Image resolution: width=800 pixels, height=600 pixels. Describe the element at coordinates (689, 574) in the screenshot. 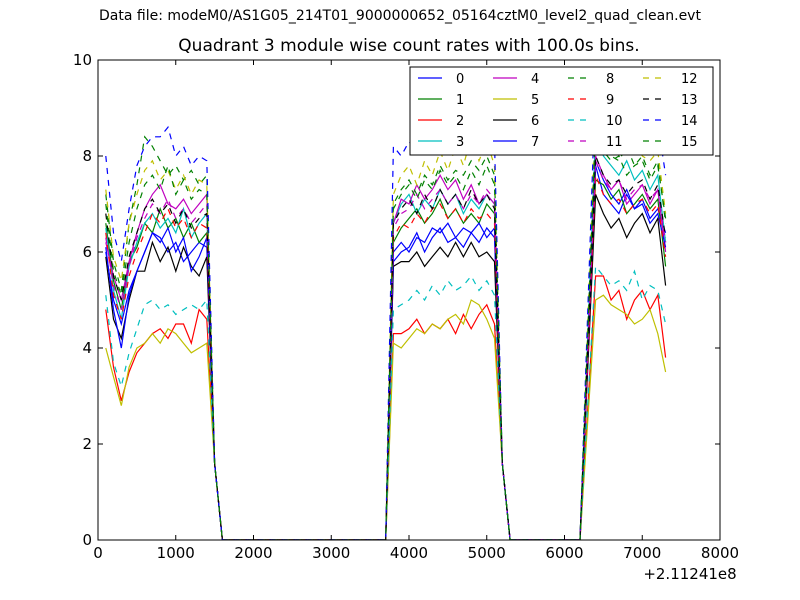

I see `x-offset-label: +2.11241e8` at that location.